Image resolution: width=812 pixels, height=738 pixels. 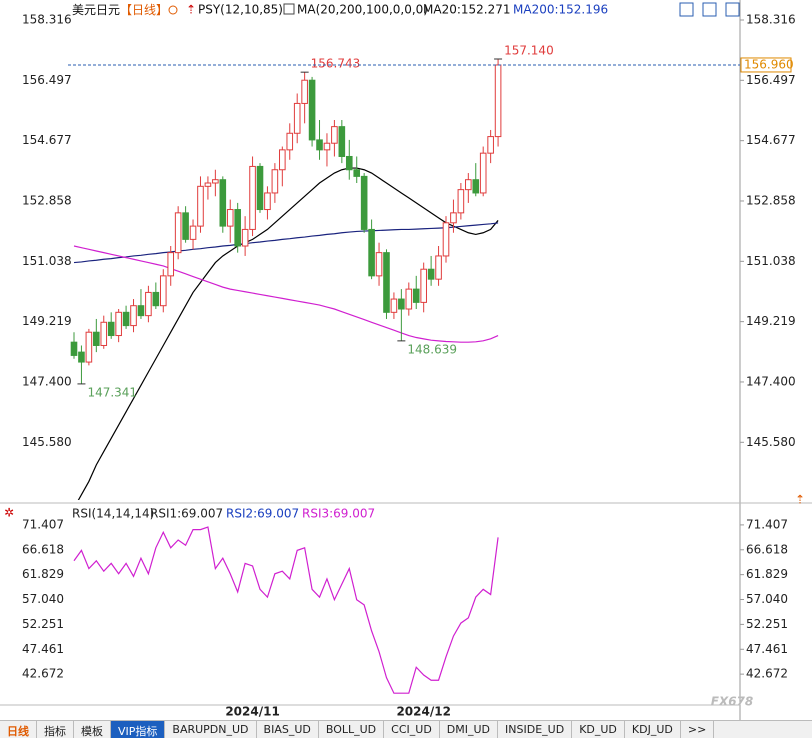 What do you see at coordinates (252, 712) in the screenshot?
I see `x-tick-label: 2024/11` at bounding box center [252, 712].